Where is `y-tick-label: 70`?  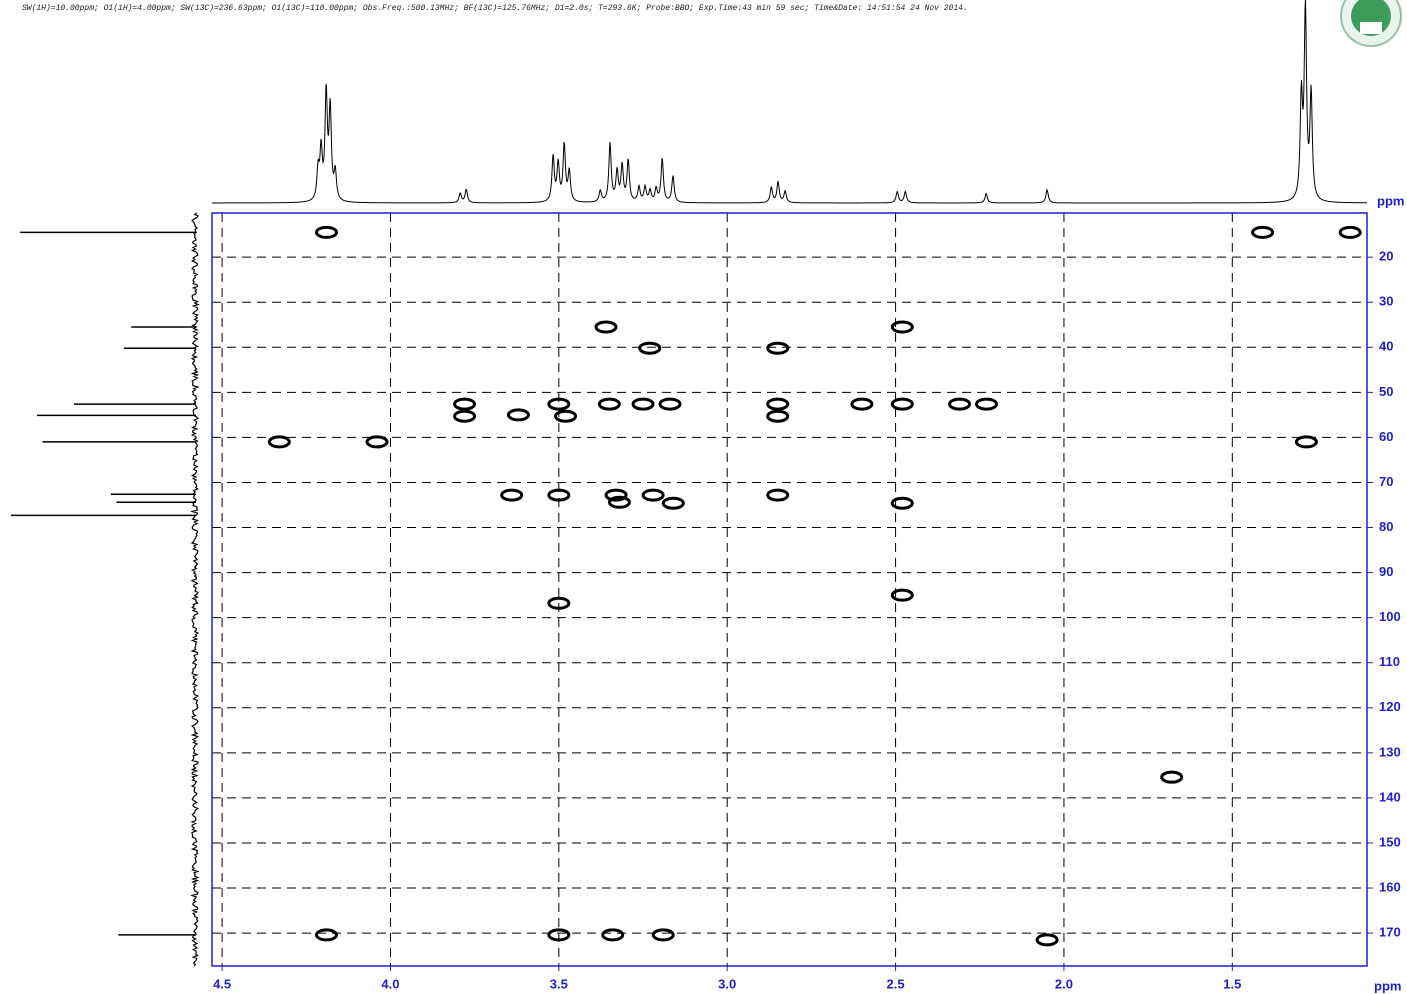
y-tick-label: 70 is located at coordinates (1386, 481).